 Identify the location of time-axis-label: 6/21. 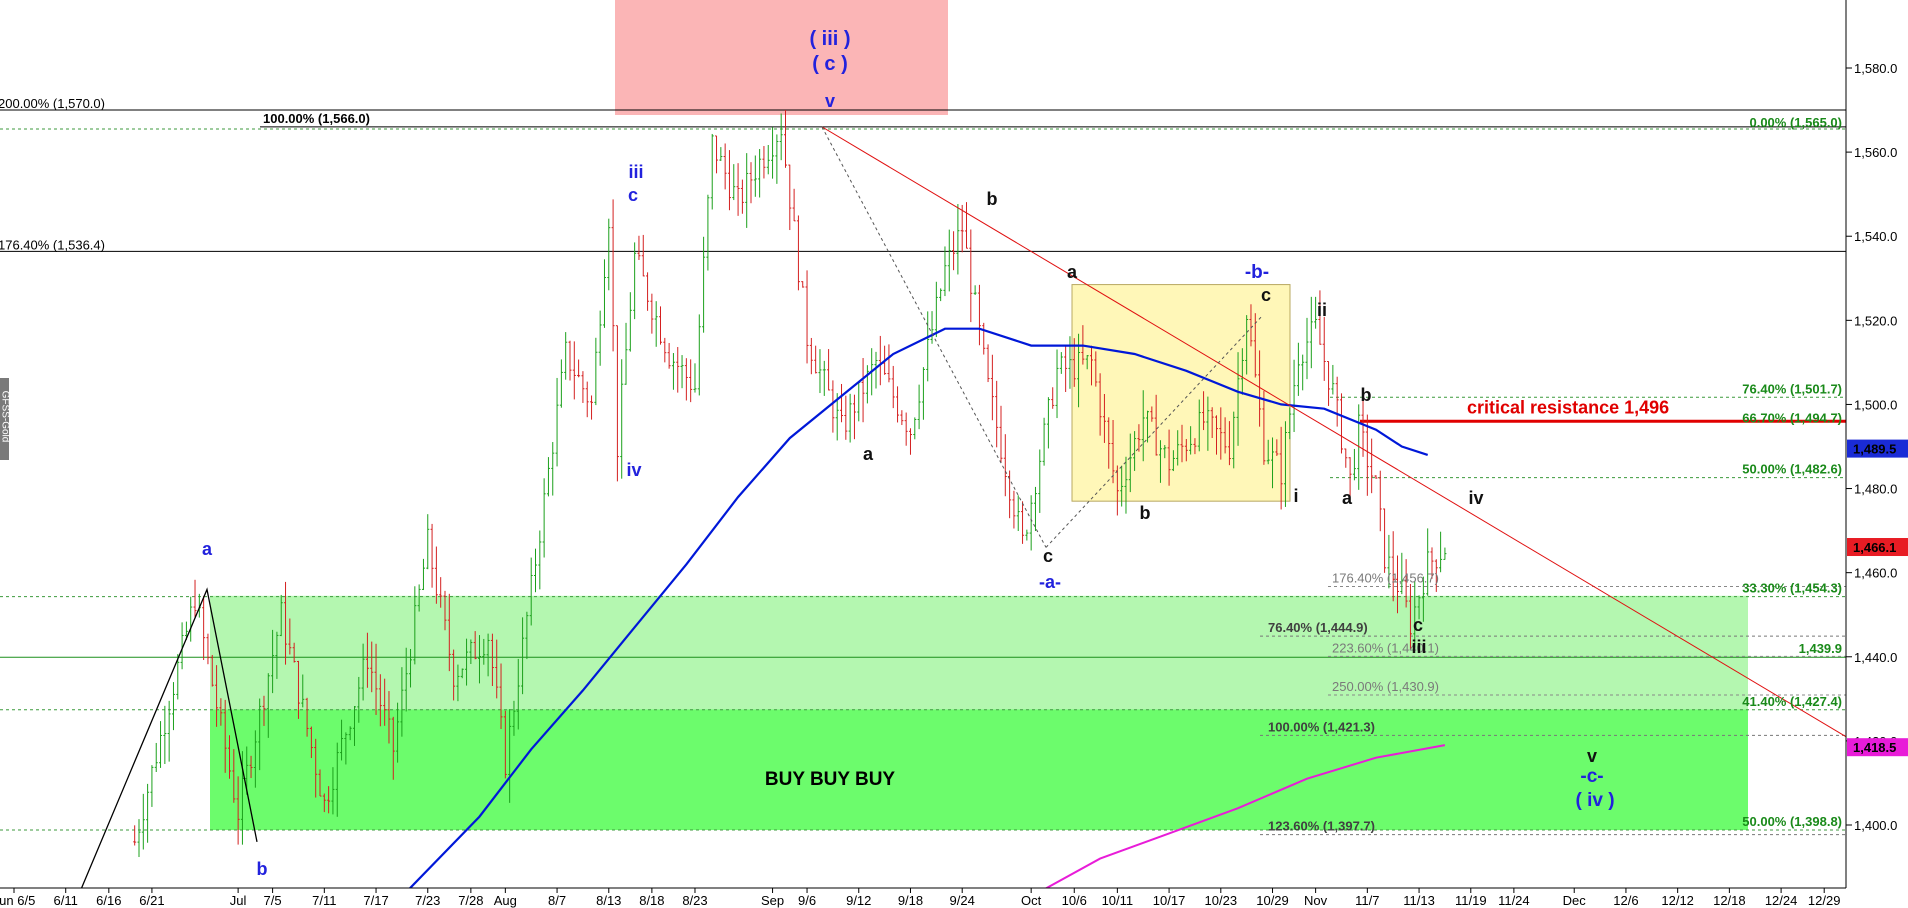
(151, 900).